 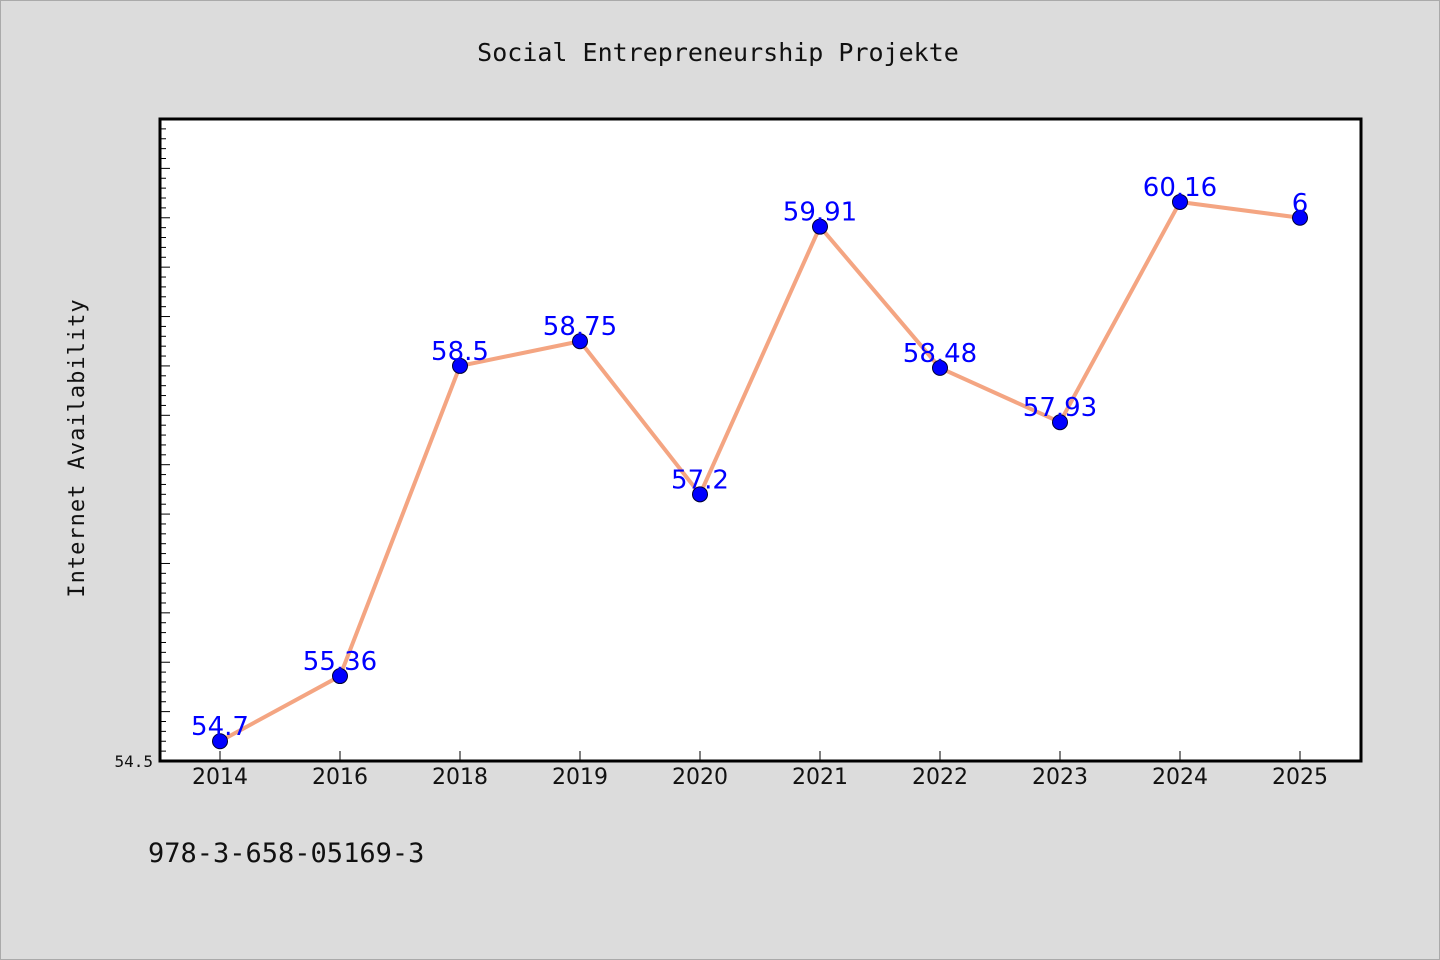 What do you see at coordinates (820, 213) in the screenshot?
I see `data-label: 59.91` at bounding box center [820, 213].